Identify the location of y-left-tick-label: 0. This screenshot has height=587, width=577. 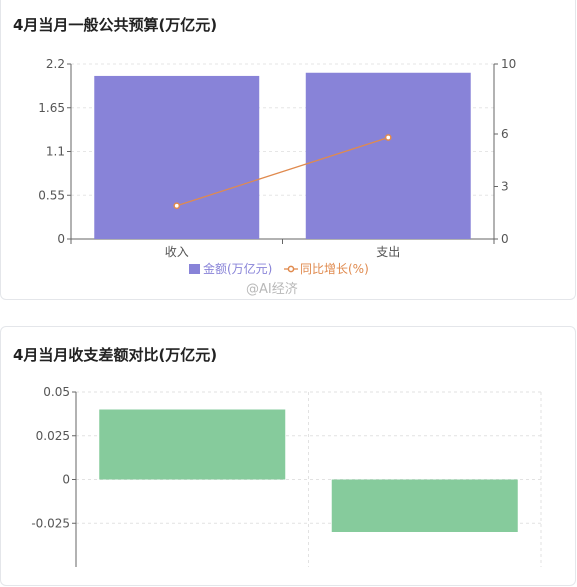
(61, 239).